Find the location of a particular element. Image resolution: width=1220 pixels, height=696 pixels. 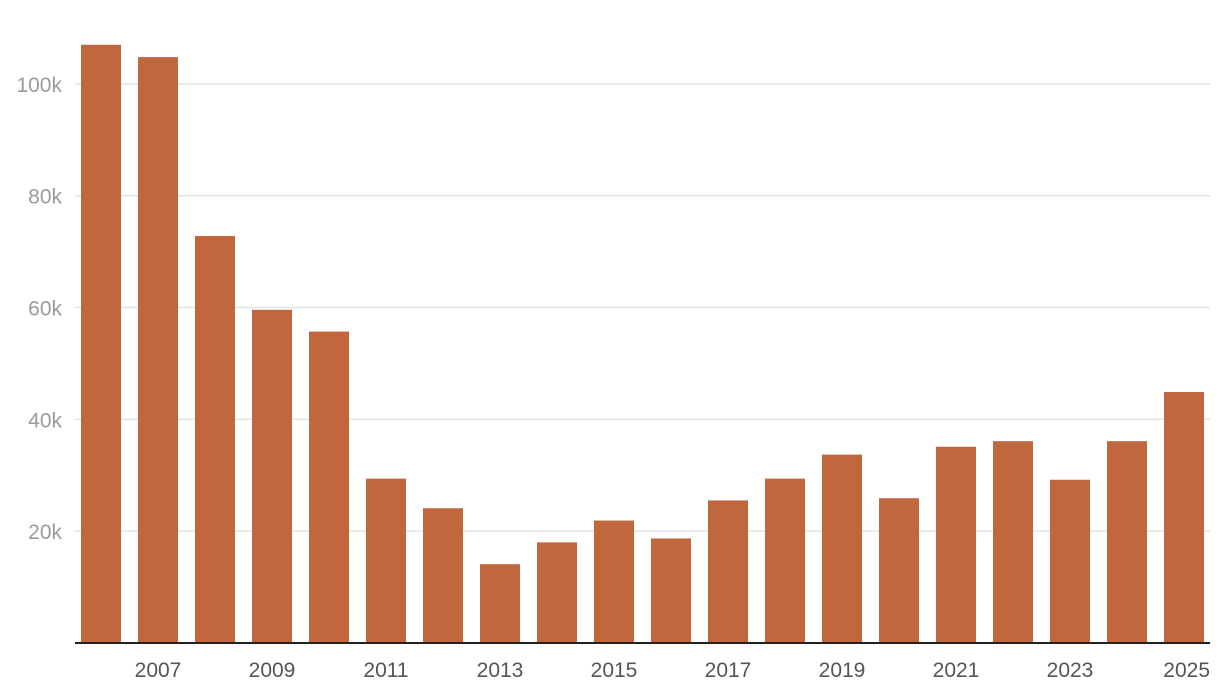

bar-2008 is located at coordinates (215, 439).